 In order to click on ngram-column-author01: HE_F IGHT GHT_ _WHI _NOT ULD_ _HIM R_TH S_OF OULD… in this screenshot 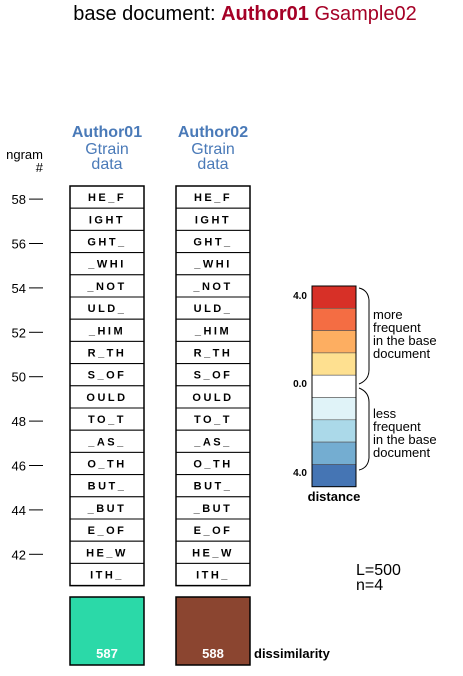, I will do `click(107, 386)`.